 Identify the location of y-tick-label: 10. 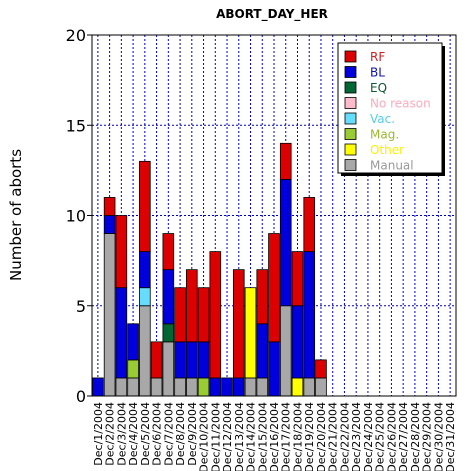
(76, 216).